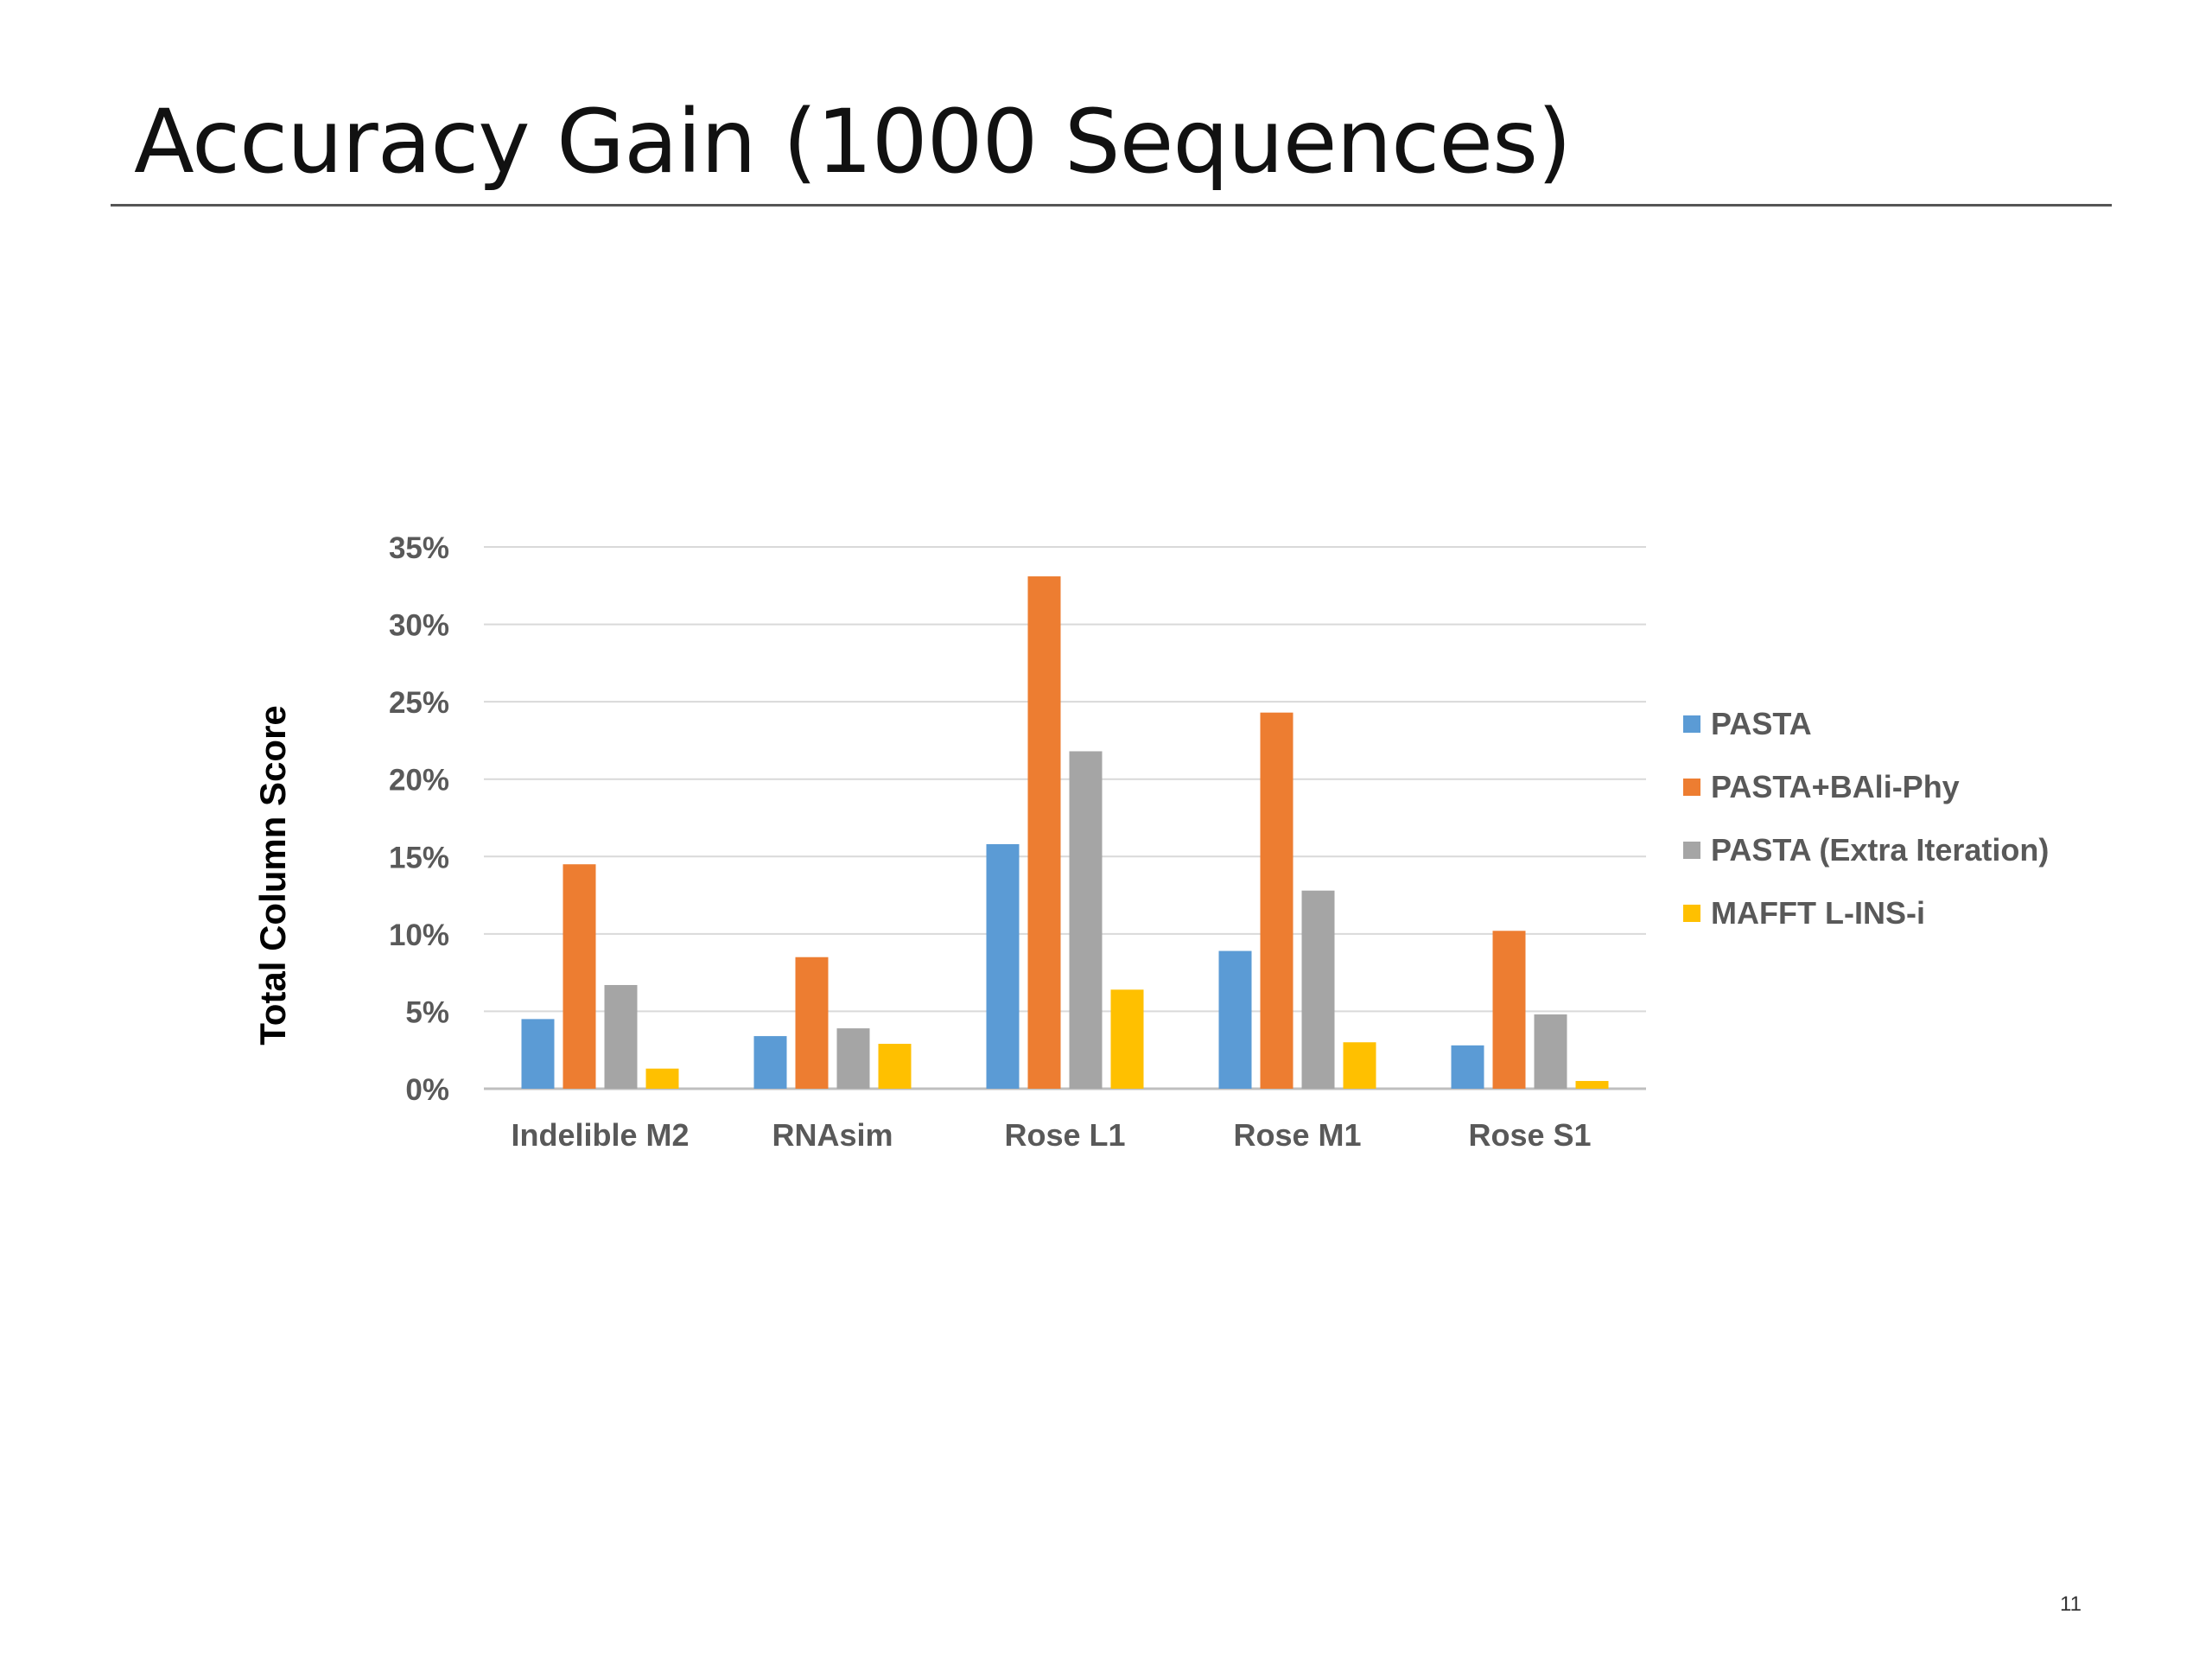 The height and width of the screenshot is (1659, 2212). I want to click on bar-mafft-l-ins-i-rose-l1, so click(1127, 1039).